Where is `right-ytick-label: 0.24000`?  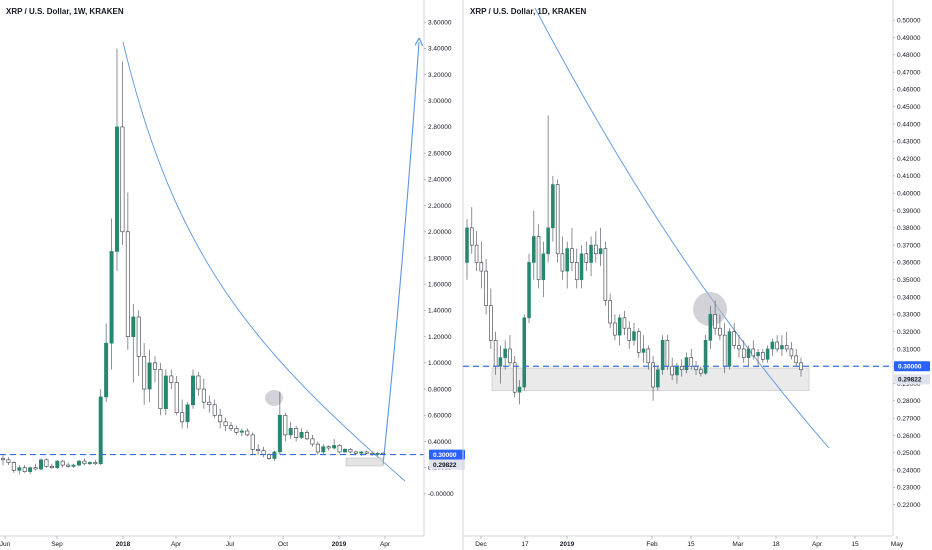 right-ytick-label: 0.24000 is located at coordinates (909, 470).